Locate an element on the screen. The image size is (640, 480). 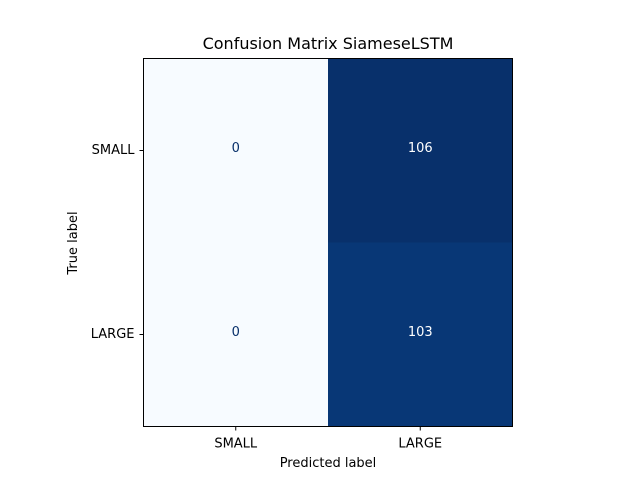
cell-value-labels: 0 106 0 103 is located at coordinates (332, 240).